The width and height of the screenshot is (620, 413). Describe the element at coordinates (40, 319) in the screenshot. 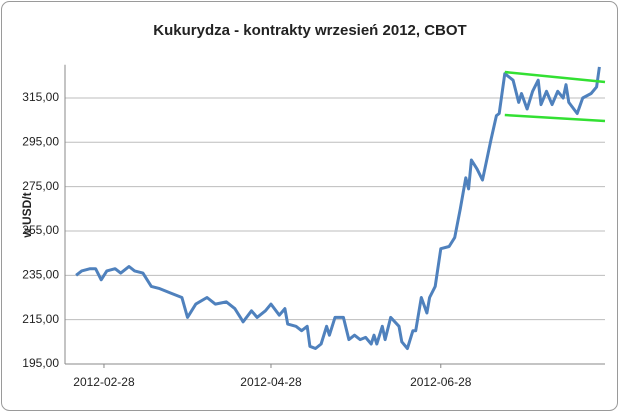

I see `y-tick-label: 215,00` at that location.